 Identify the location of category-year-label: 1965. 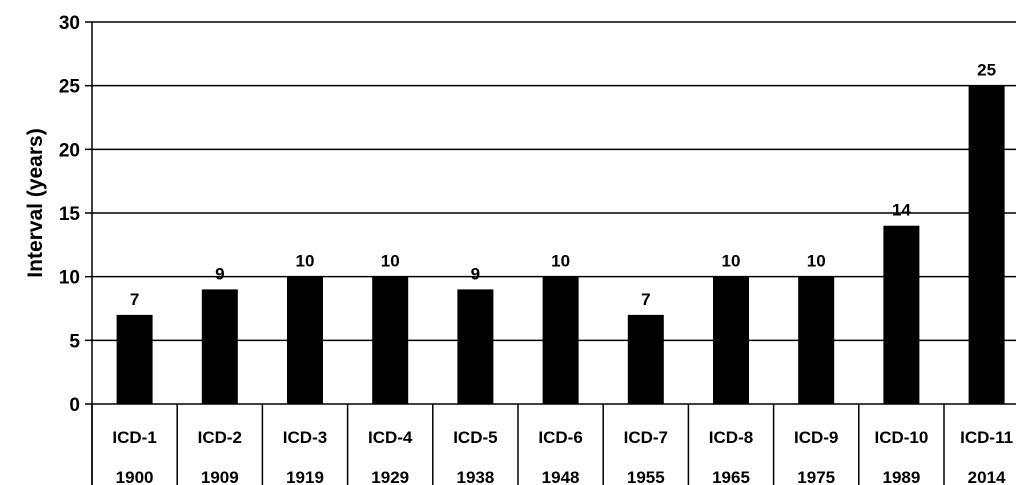
(731, 476).